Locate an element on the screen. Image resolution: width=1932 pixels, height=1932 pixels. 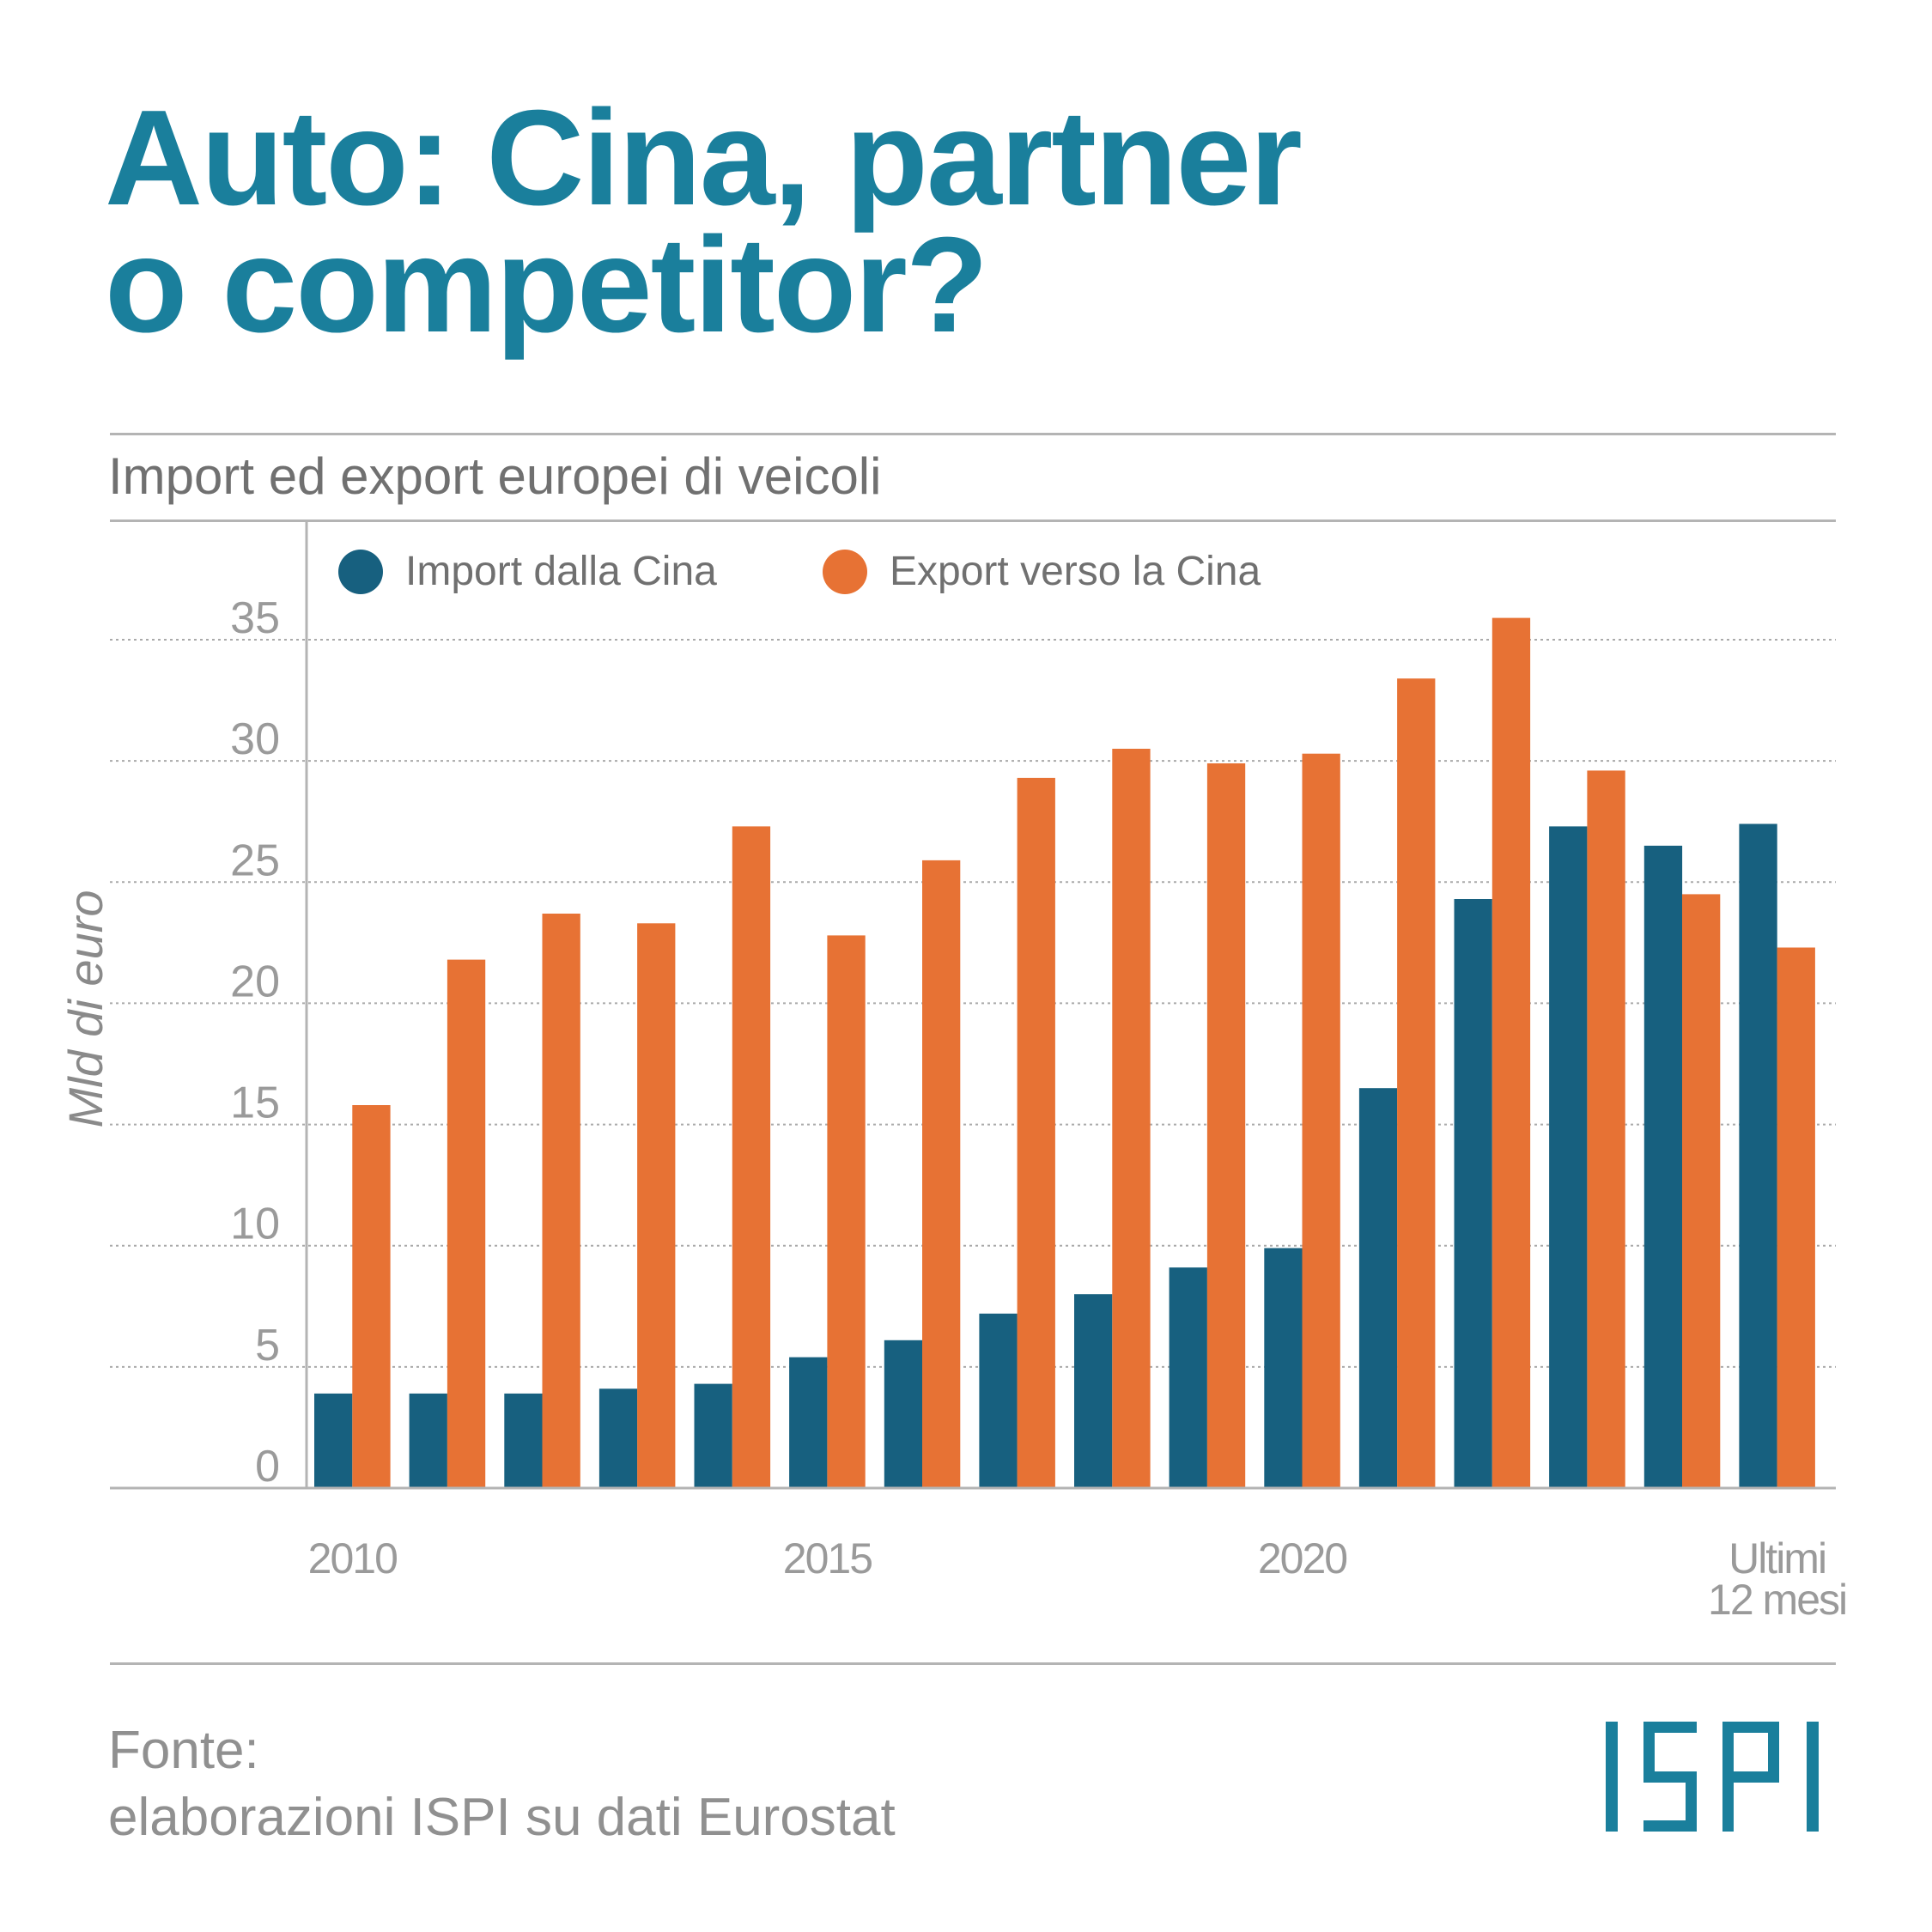
page-title: Auto: Cina, partner o competitor? is located at coordinates (921, 221).